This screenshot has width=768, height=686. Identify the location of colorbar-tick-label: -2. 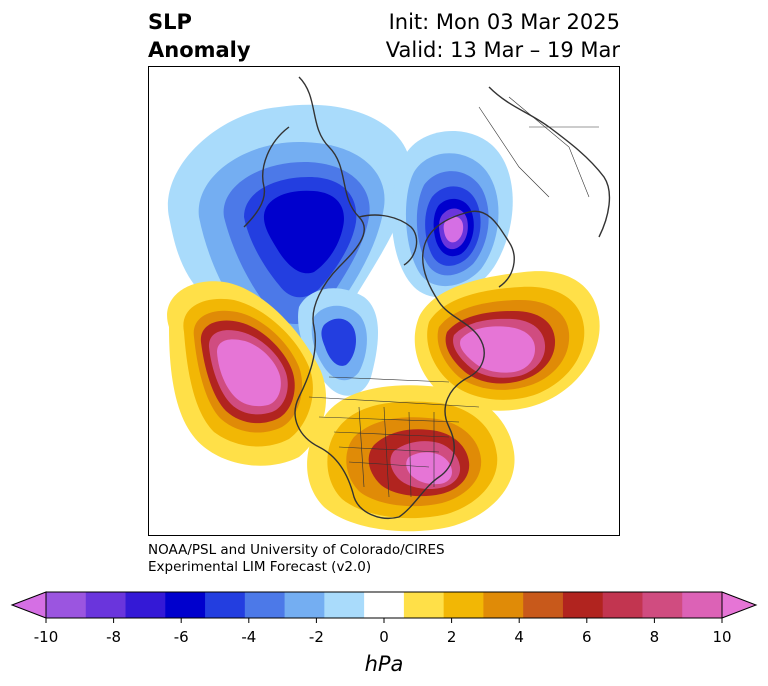
(316, 637).